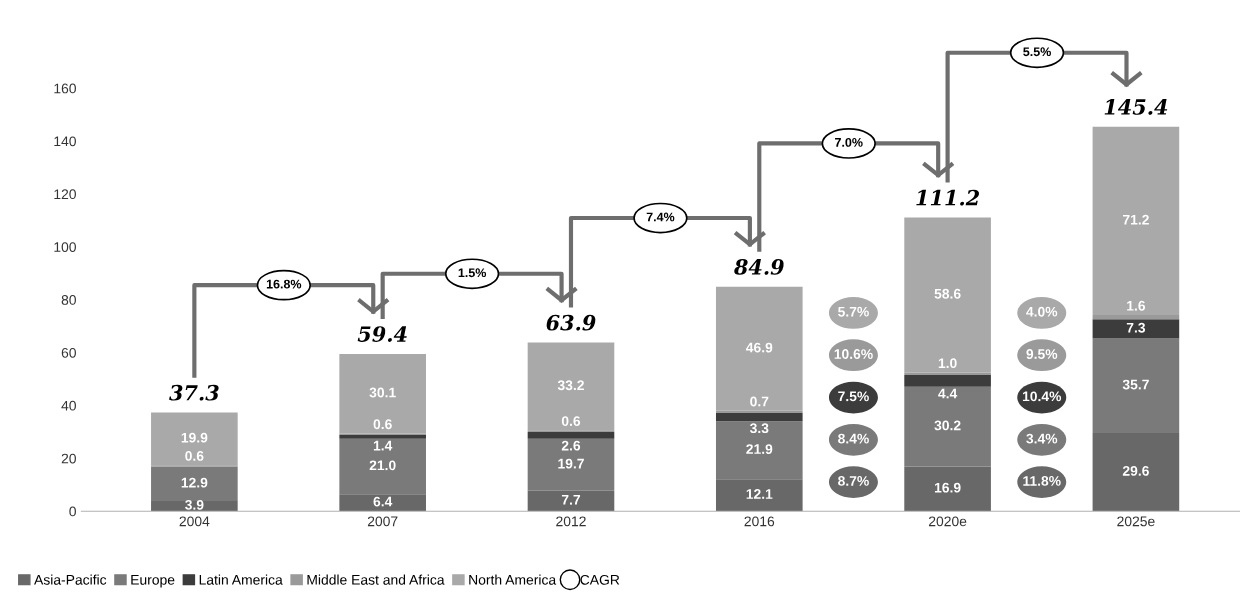  I want to click on data-label: 29.6, so click(1135, 470).